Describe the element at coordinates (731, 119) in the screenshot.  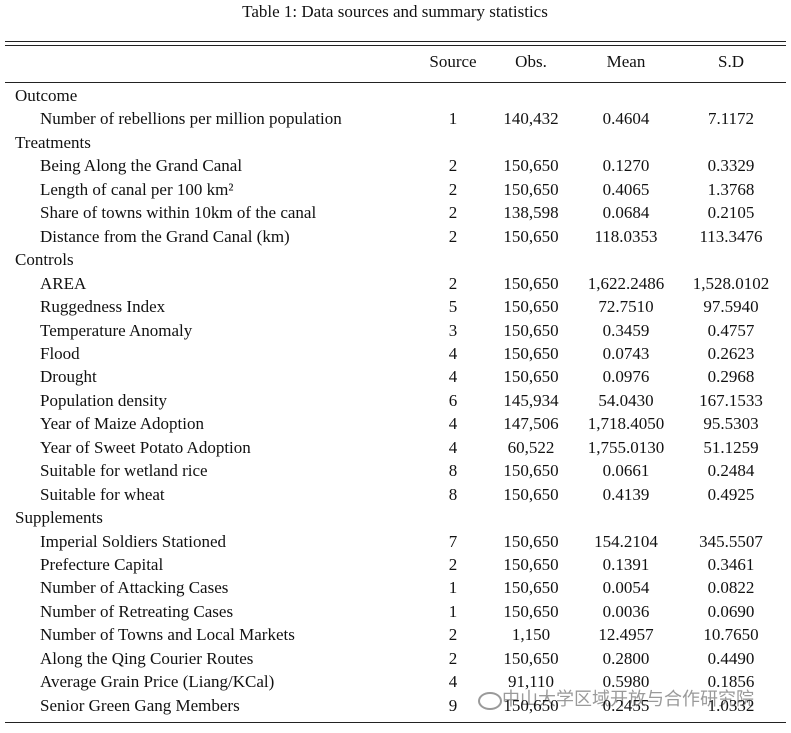
I see `cell-sd: 7.1172` at that location.